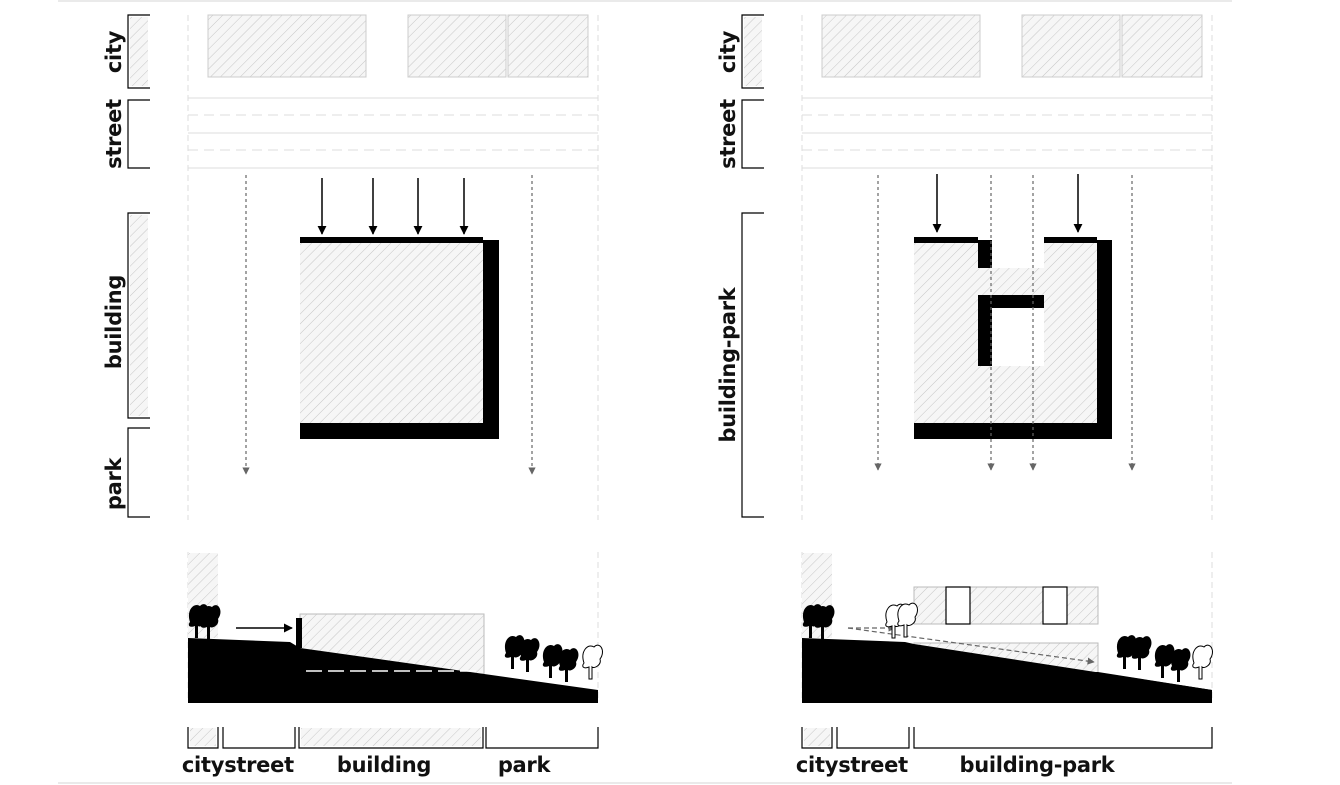 This screenshot has height=785, width=1340. I want to click on label-building-park-vertical: building-park, so click(728, 364).